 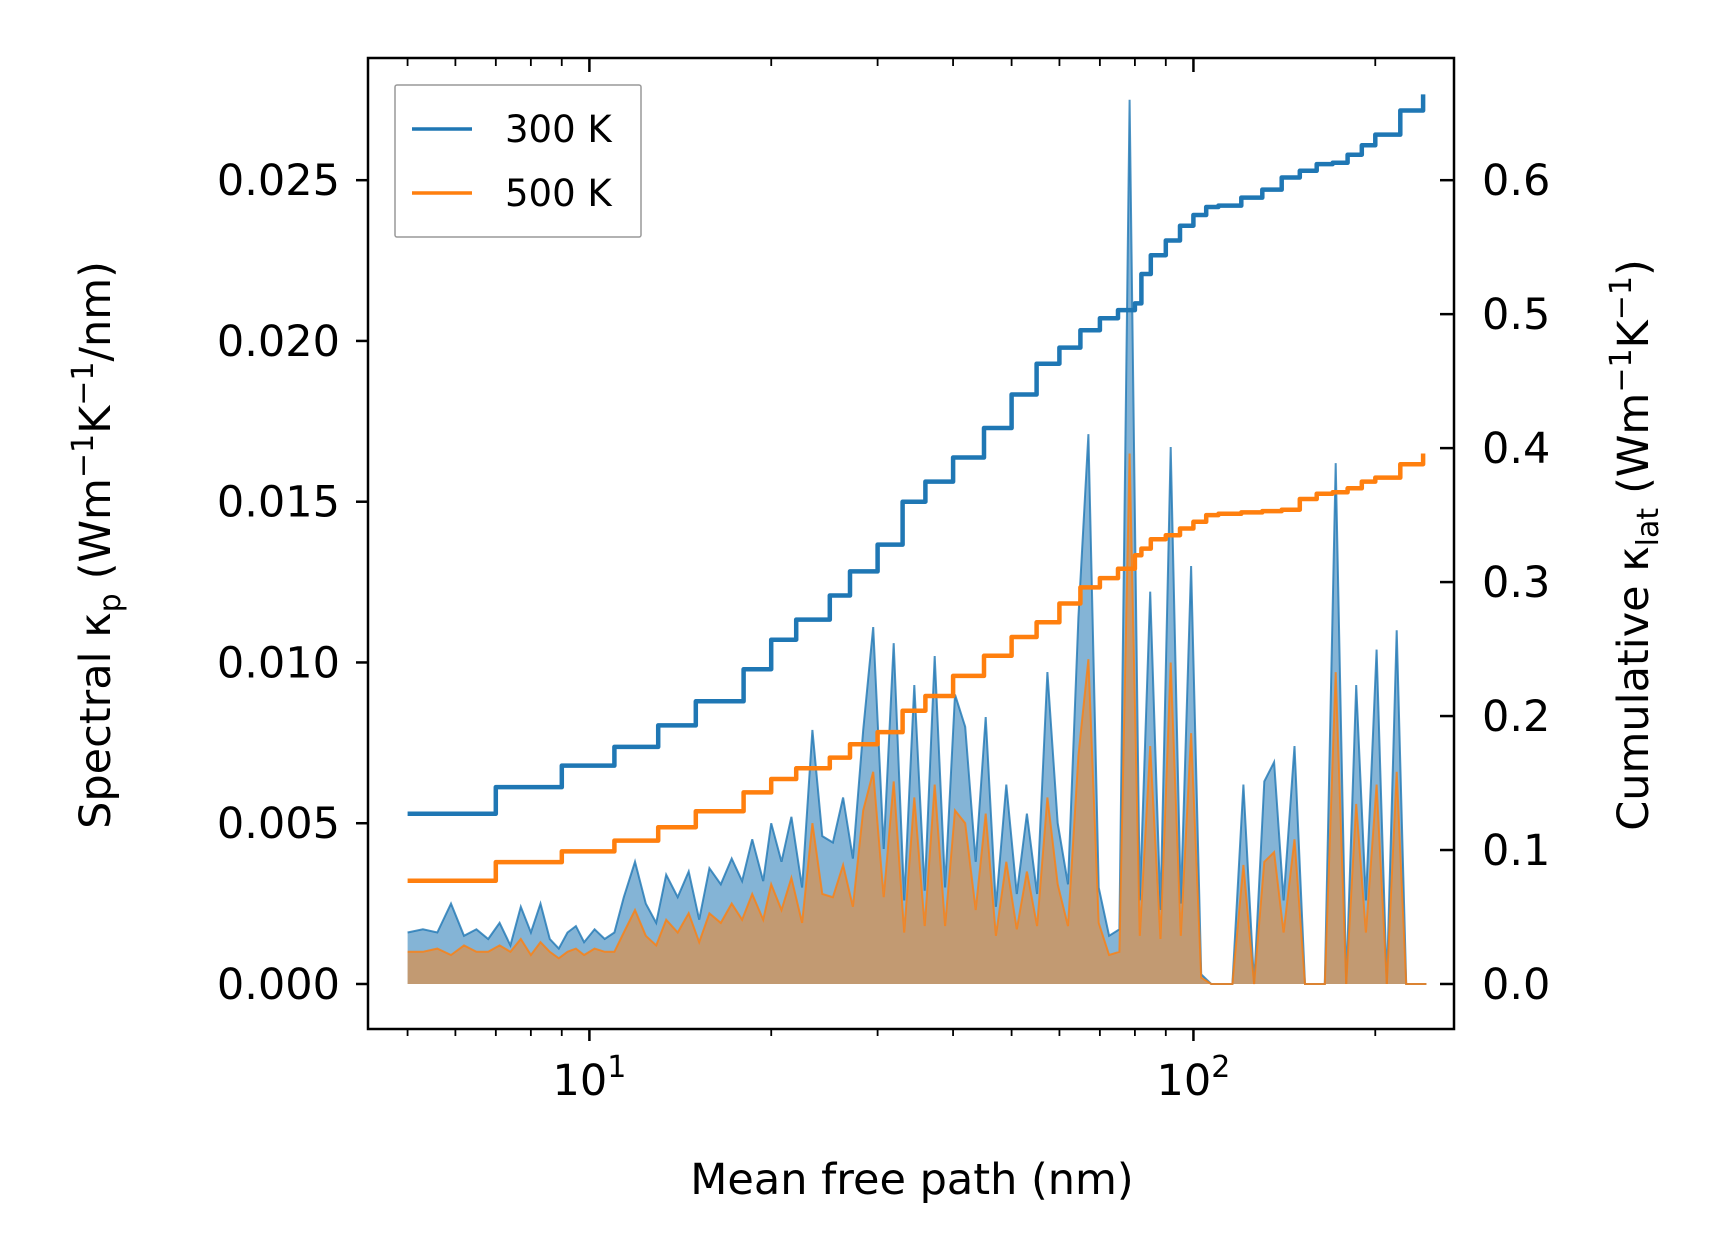 I want to click on y-left-tick-label: 0.020, so click(x=278, y=342).